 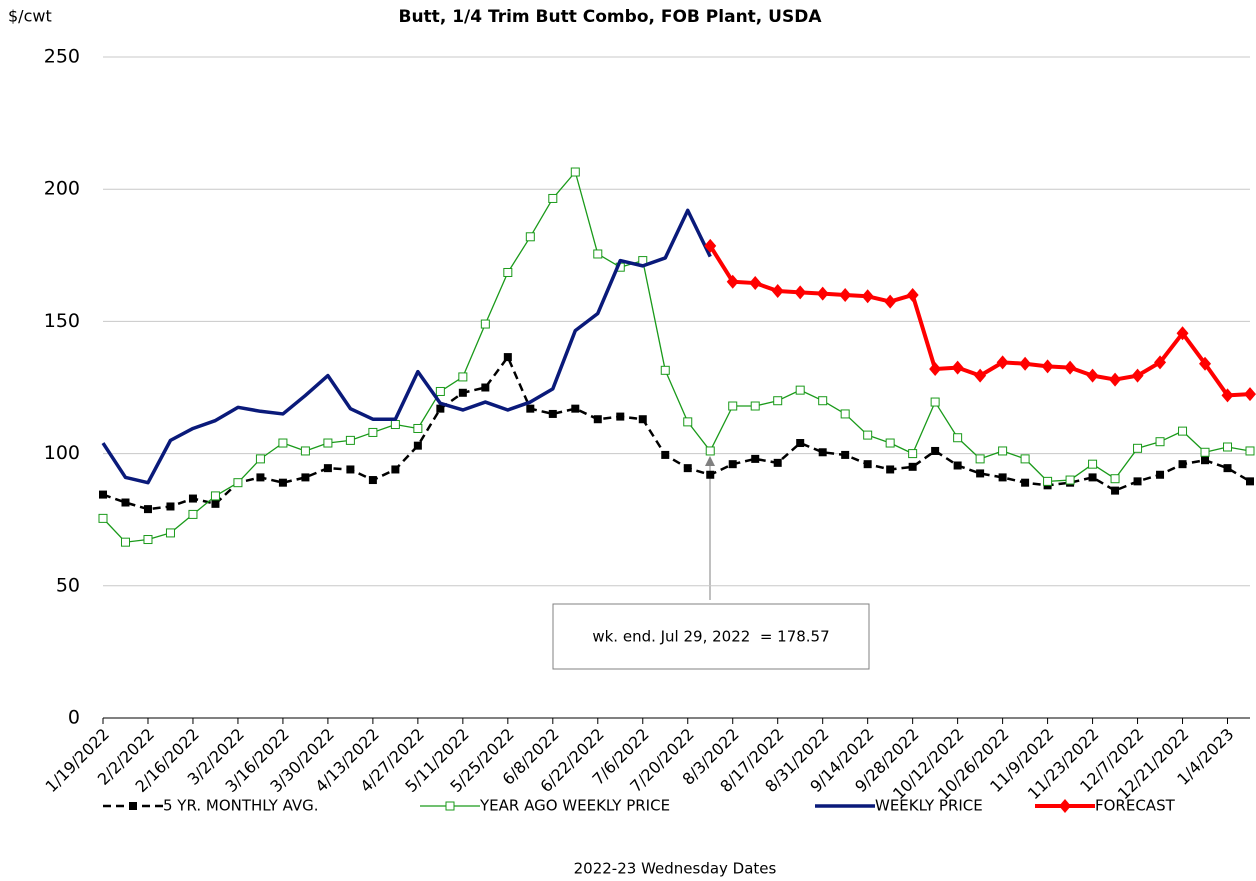 What do you see at coordinates (710, 461) in the screenshot?
I see `annotation-arrowhead` at bounding box center [710, 461].